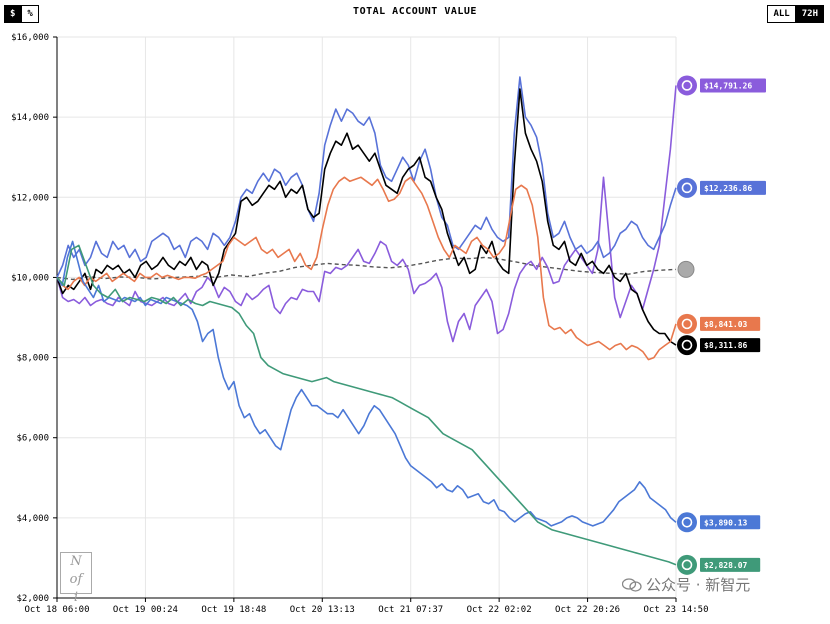 The height and width of the screenshot is (624, 830). I want to click on deepseek-icon, so click(687, 345).